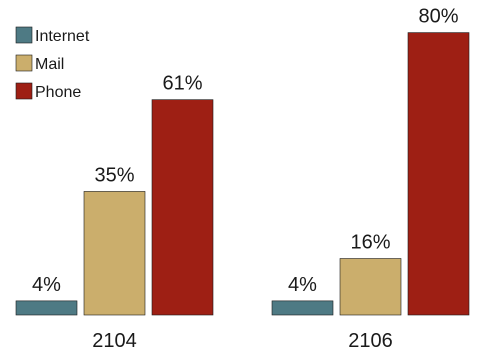 The width and height of the screenshot is (480, 354). I want to click on legend-swatch-internet, so click(24, 35).